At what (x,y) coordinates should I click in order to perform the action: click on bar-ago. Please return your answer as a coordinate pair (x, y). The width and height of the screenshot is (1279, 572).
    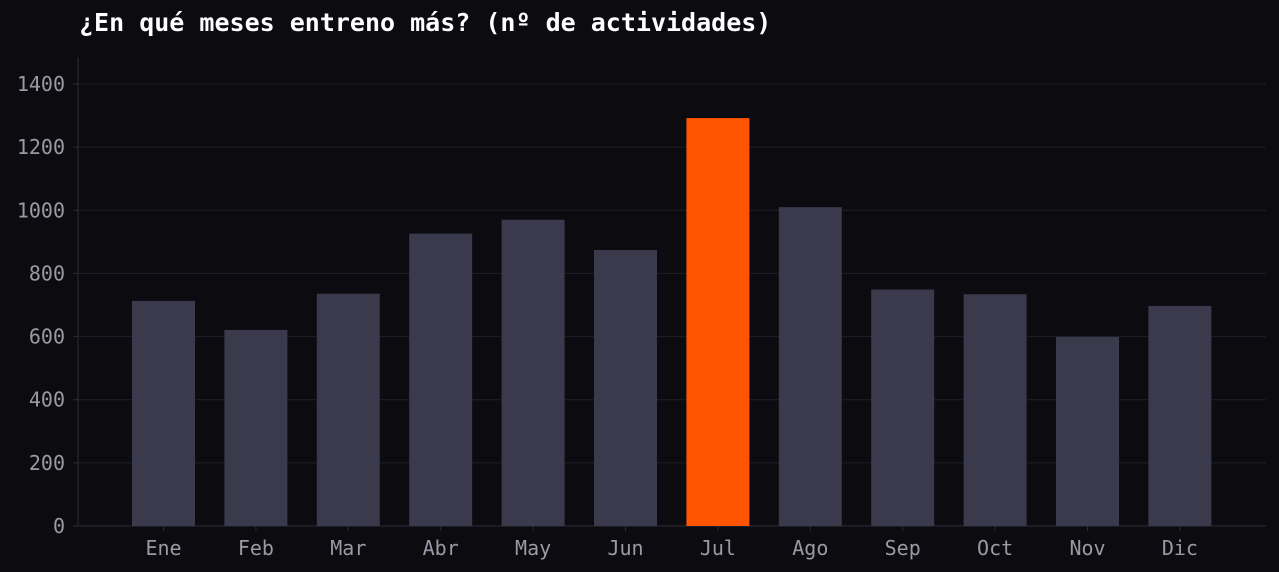
    Looking at the image, I should click on (810, 366).